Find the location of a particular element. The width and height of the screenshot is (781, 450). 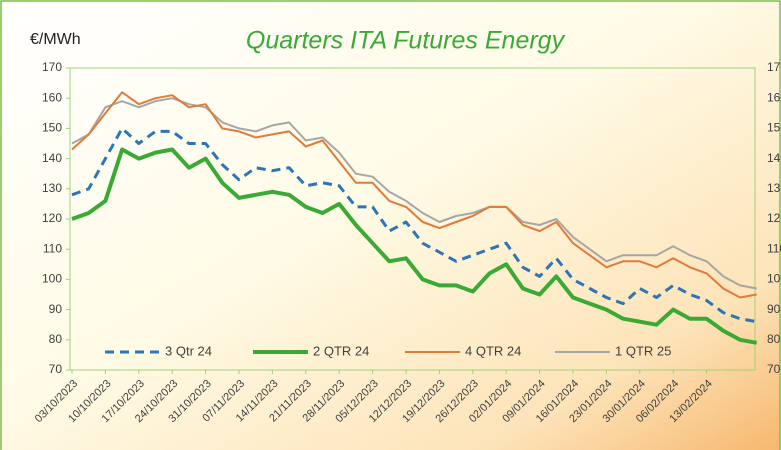

y2-tick-label: 170 is located at coordinates (774, 67).